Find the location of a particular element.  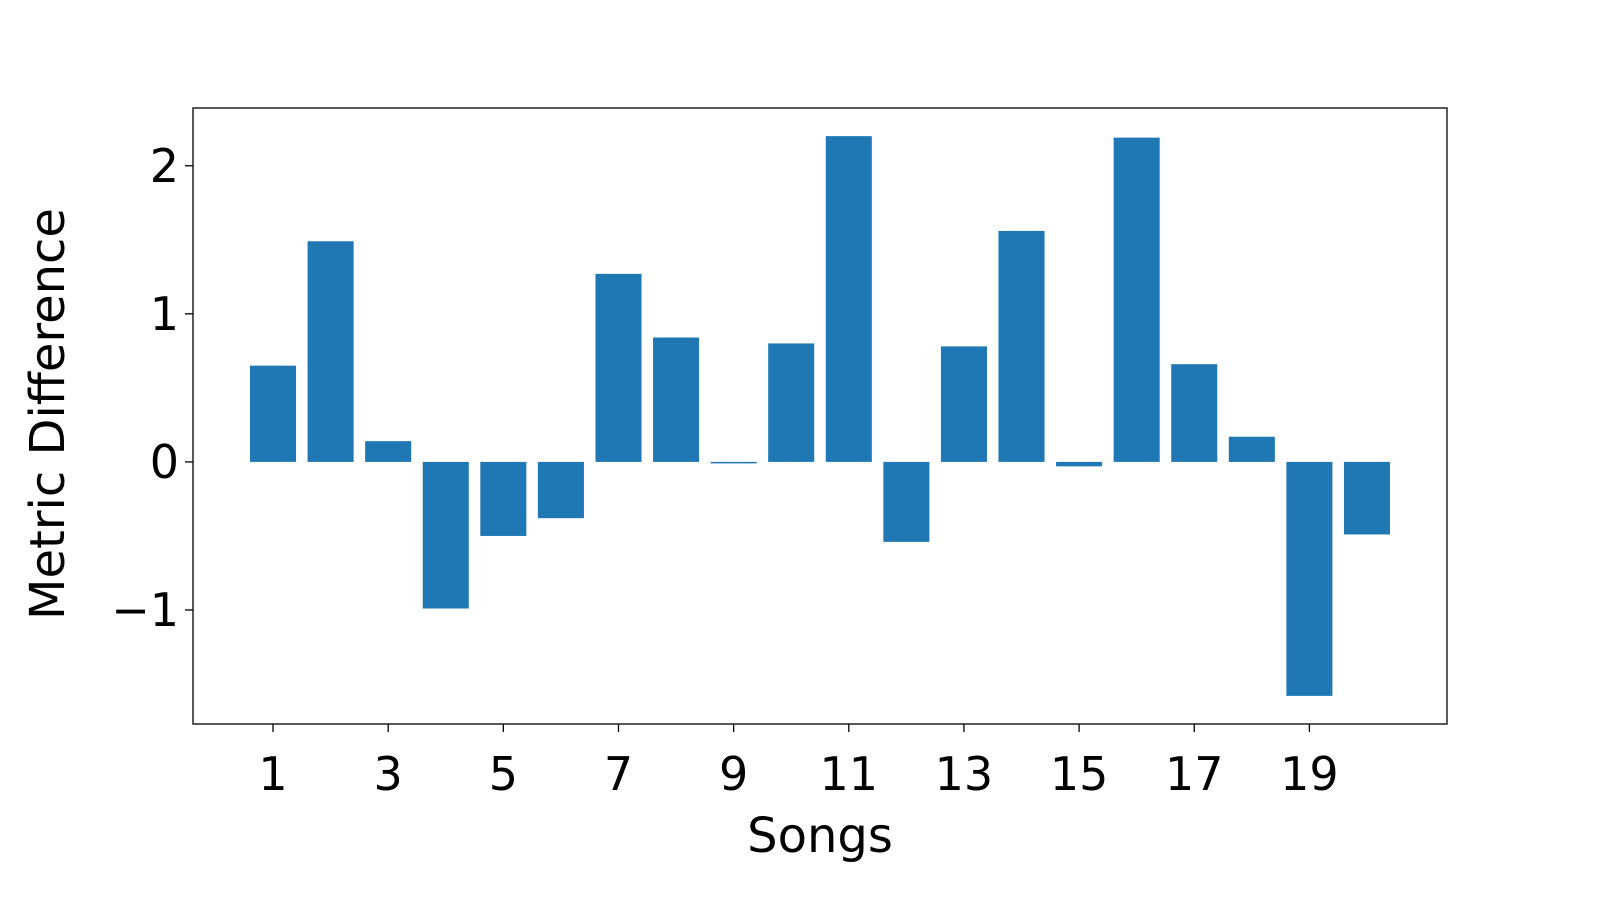

y-tick-label: 2 is located at coordinates (164, 166).